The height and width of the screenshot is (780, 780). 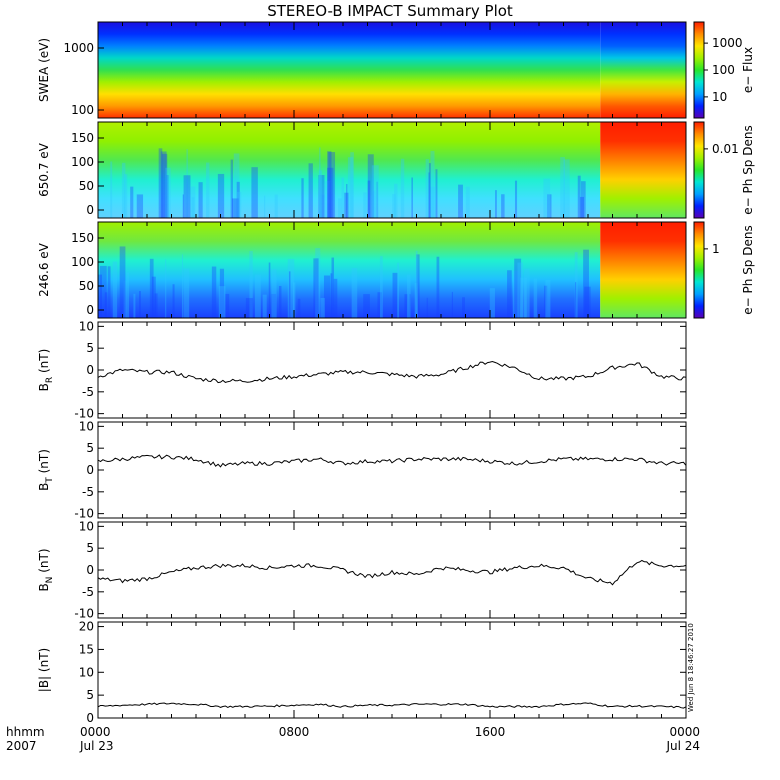 What do you see at coordinates (86, 627) in the screenshot?
I see `y-tick-label: 20` at bounding box center [86, 627].